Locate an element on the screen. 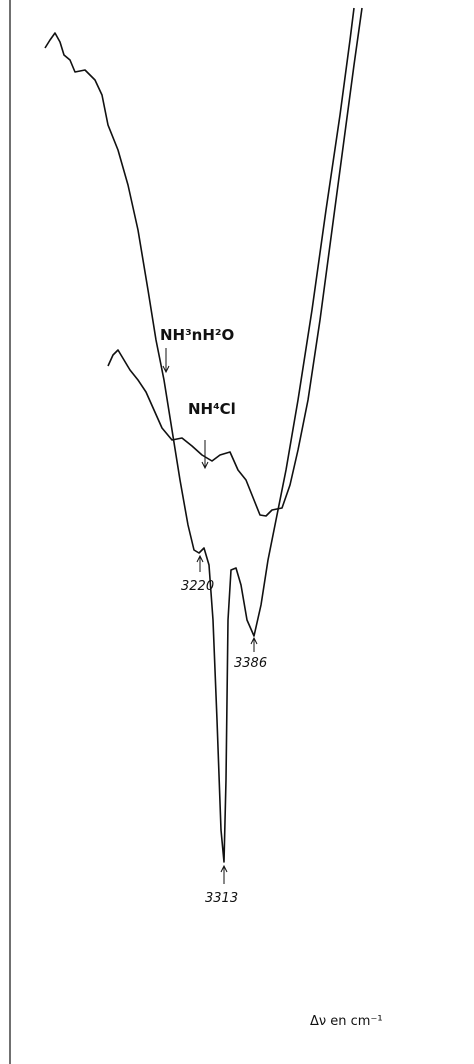 The image size is (474, 1064). peak-label: 3220 is located at coordinates (197, 586).